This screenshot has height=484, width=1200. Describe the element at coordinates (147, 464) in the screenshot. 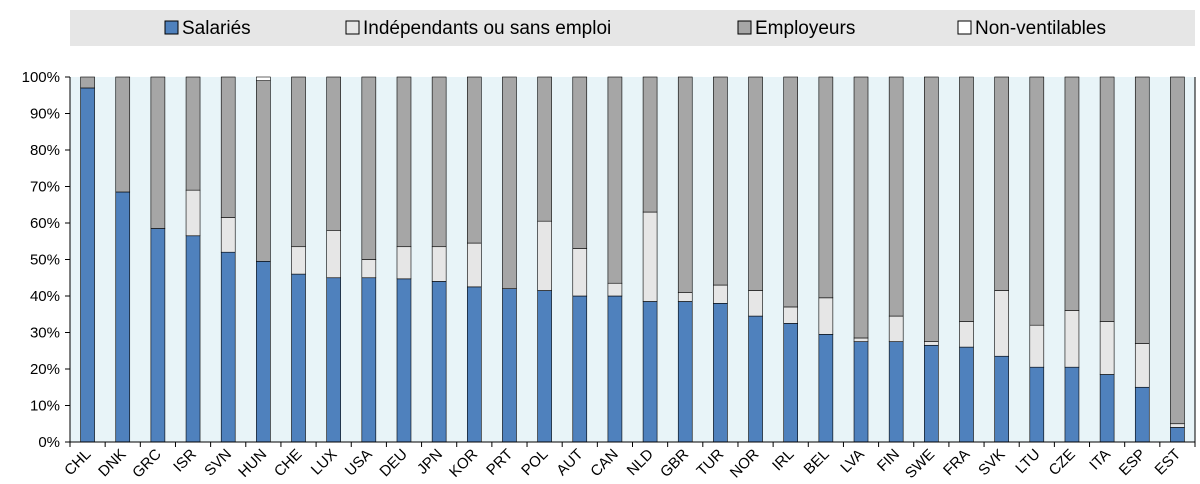

I see `x-tick-label-GRC: GRC` at that location.